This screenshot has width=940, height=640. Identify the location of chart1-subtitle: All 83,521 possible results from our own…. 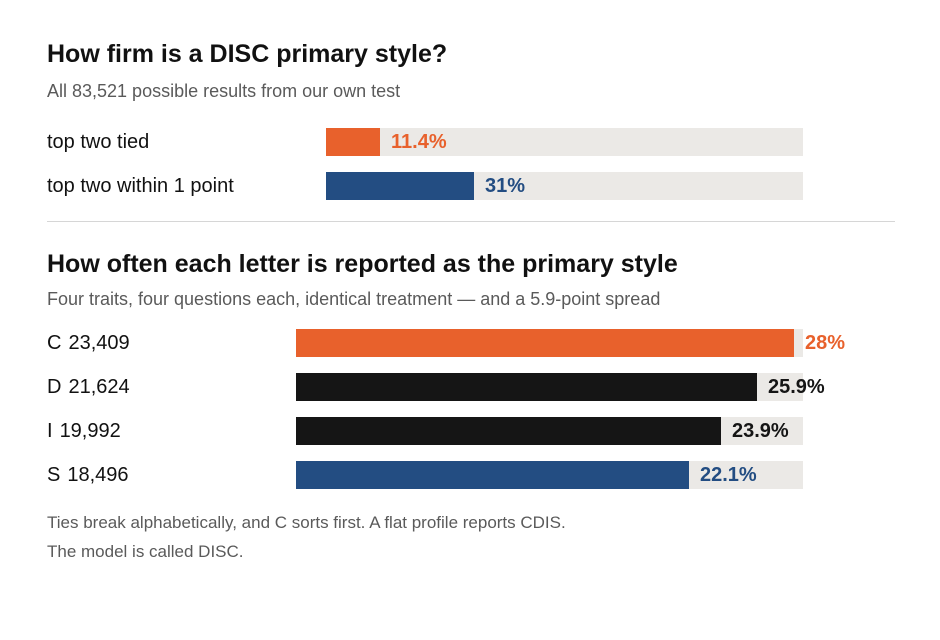
(224, 91).